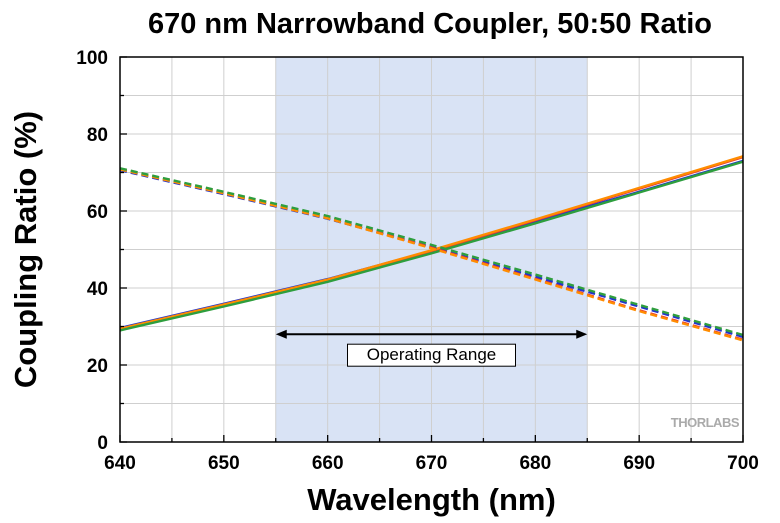 The width and height of the screenshot is (780, 523). I want to click on y-tick-label: 20, so click(97, 366).